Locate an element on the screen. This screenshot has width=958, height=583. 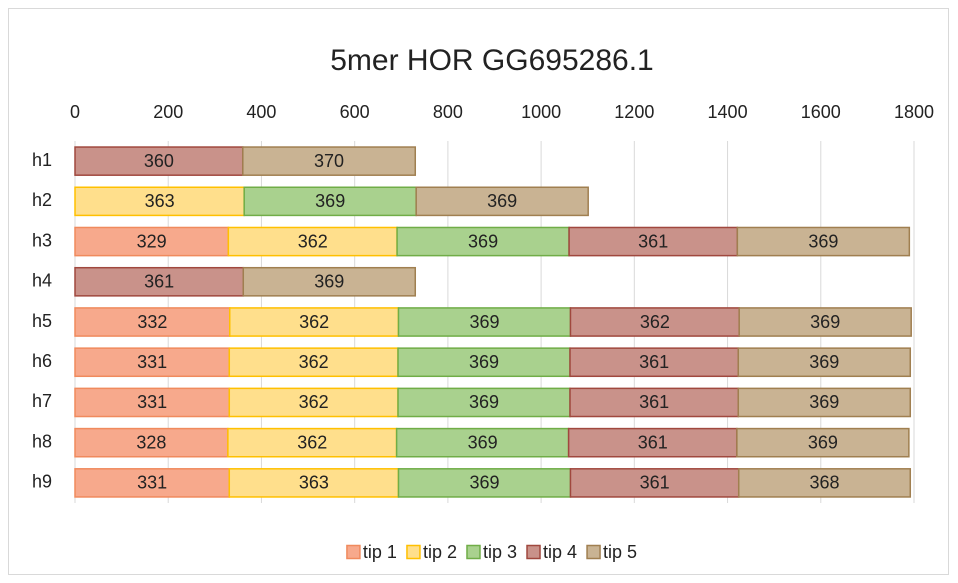
legend-label: tip 4 is located at coordinates (560, 552).